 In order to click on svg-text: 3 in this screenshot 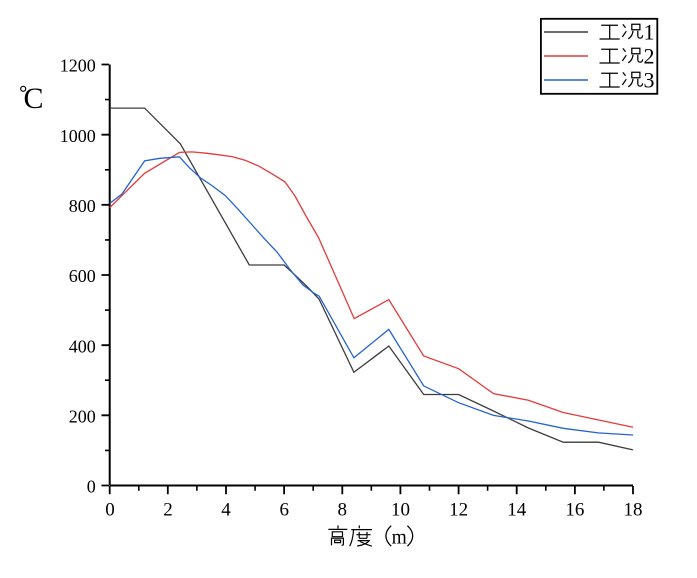, I will do `click(649, 79)`.